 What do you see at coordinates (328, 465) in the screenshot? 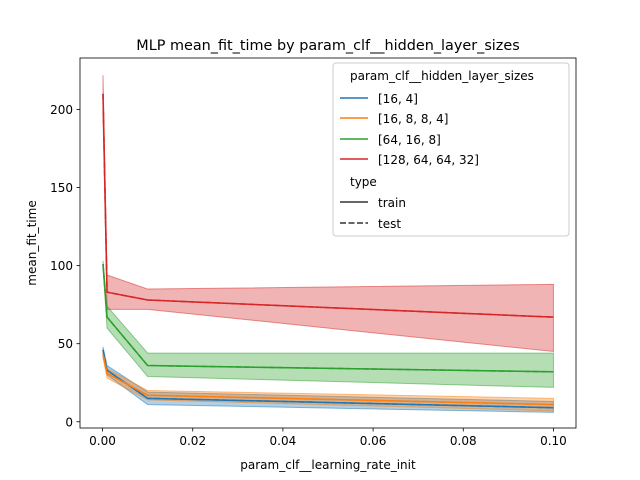
I see `x-axis-label: param_clf__learning_rate_init` at bounding box center [328, 465].